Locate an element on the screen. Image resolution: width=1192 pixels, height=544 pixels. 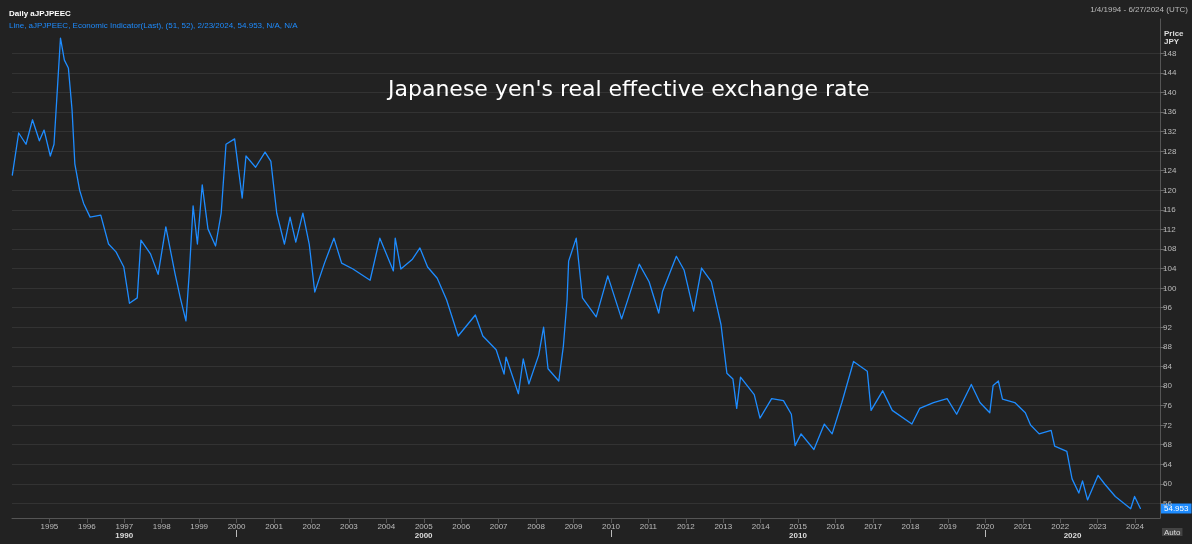
x-tick-label: 2013 is located at coordinates (723, 526).